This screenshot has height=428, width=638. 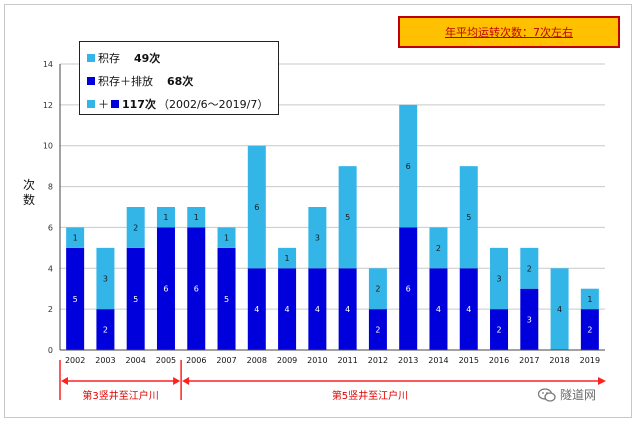 I want to click on y-tick-label: 4, so click(x=50, y=268).